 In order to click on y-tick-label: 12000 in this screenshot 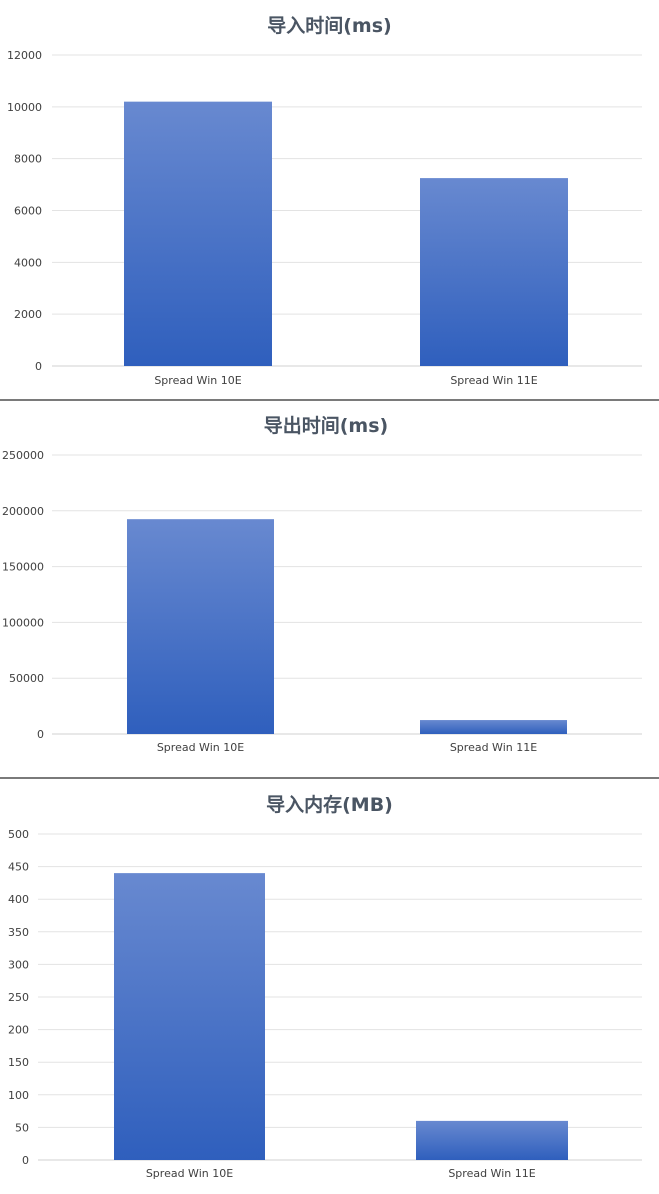, I will do `click(24, 55)`.